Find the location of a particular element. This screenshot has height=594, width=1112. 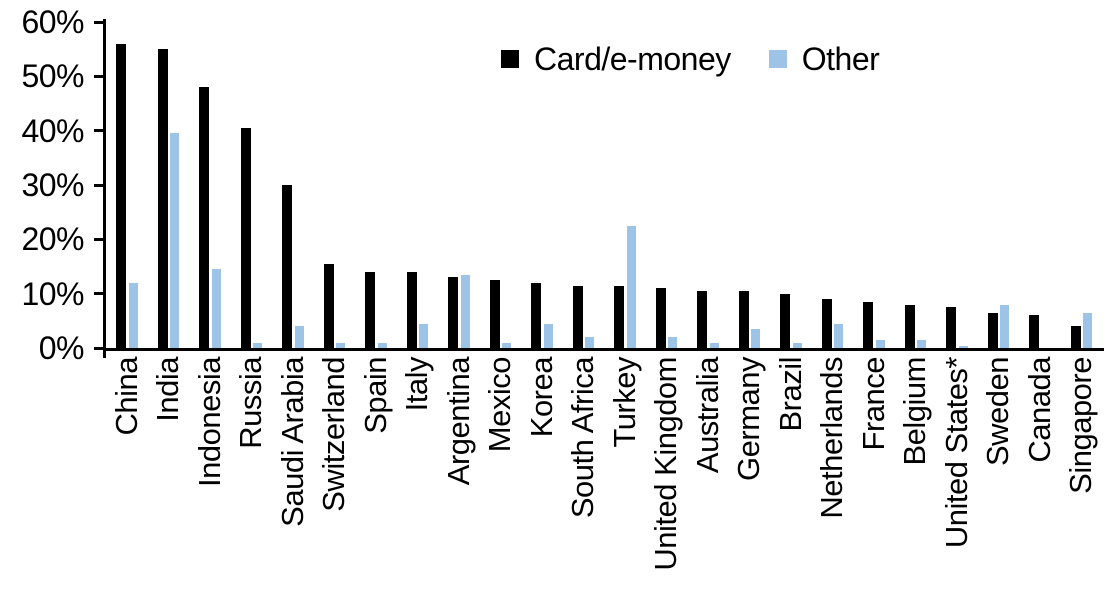

bar-card-e-money-india is located at coordinates (162, 198).